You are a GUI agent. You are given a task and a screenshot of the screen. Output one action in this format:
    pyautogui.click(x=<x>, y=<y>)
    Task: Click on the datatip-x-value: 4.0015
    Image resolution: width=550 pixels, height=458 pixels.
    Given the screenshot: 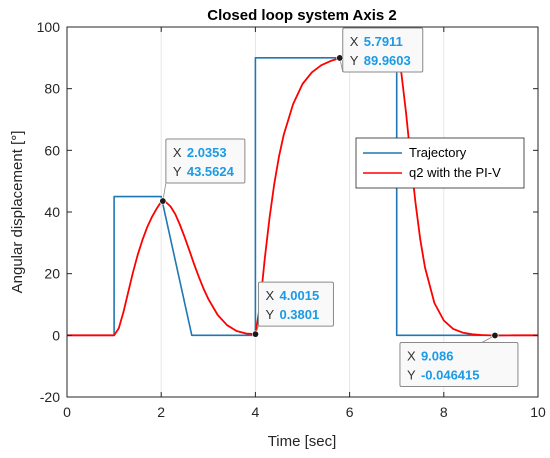 What is the action you would take?
    pyautogui.click(x=299, y=295)
    